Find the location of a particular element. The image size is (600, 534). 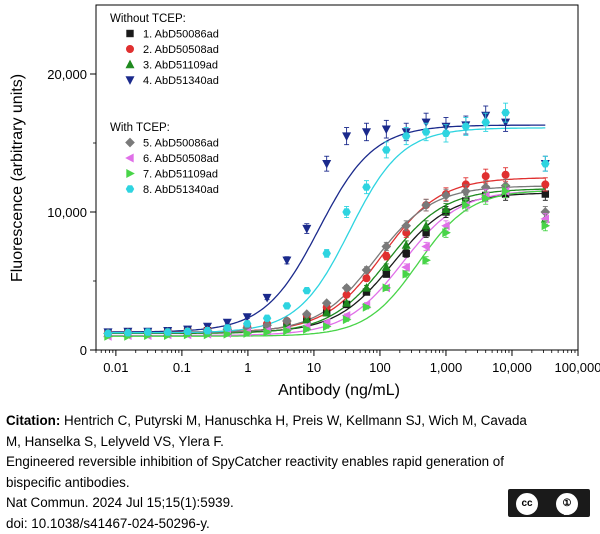

x-tick-label: 100 is located at coordinates (380, 367).